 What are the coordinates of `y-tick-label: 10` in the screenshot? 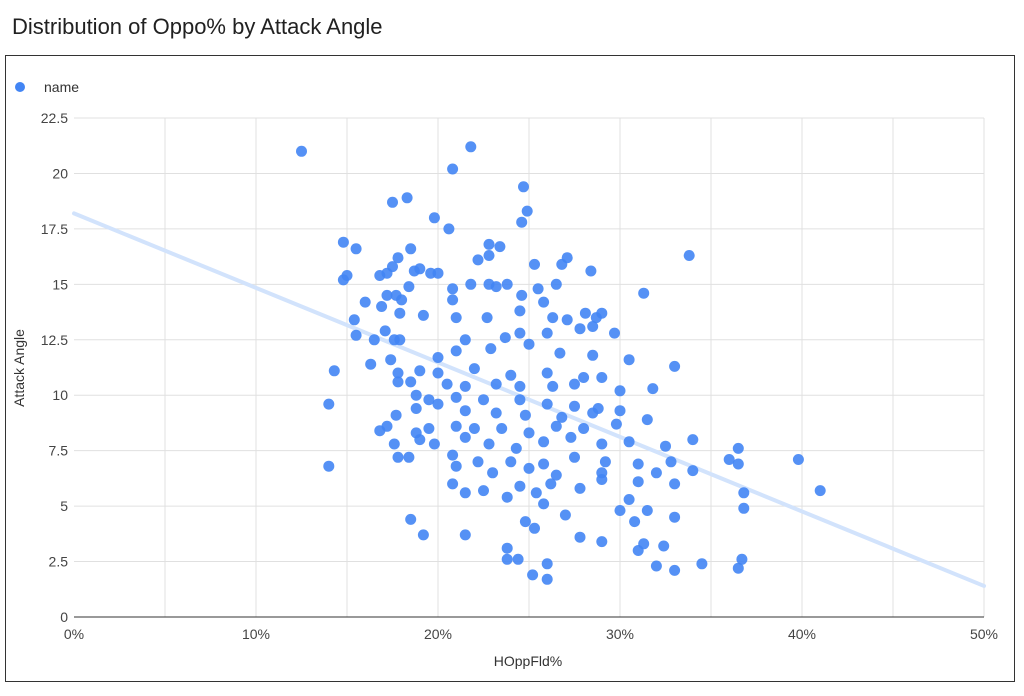 It's located at (60, 395).